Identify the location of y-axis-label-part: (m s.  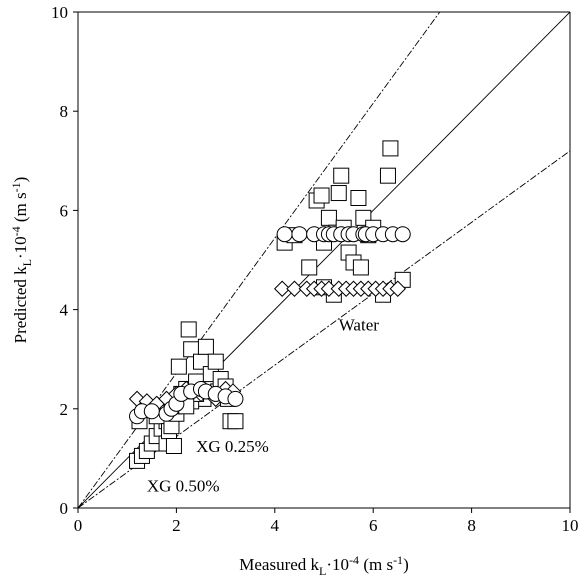
(20, 209).